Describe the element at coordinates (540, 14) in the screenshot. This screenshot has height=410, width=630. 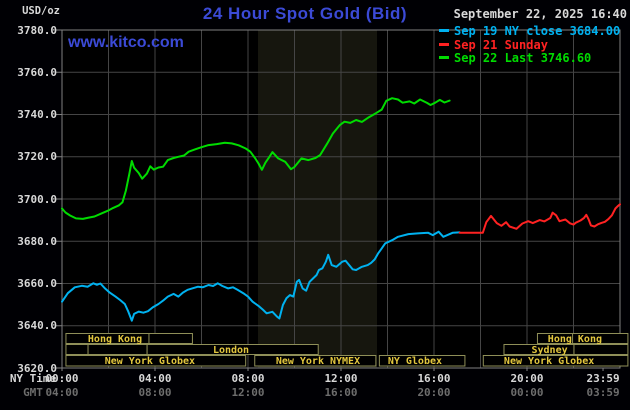
I see `chart-datetime: September 22, 2025 16:40` at that location.